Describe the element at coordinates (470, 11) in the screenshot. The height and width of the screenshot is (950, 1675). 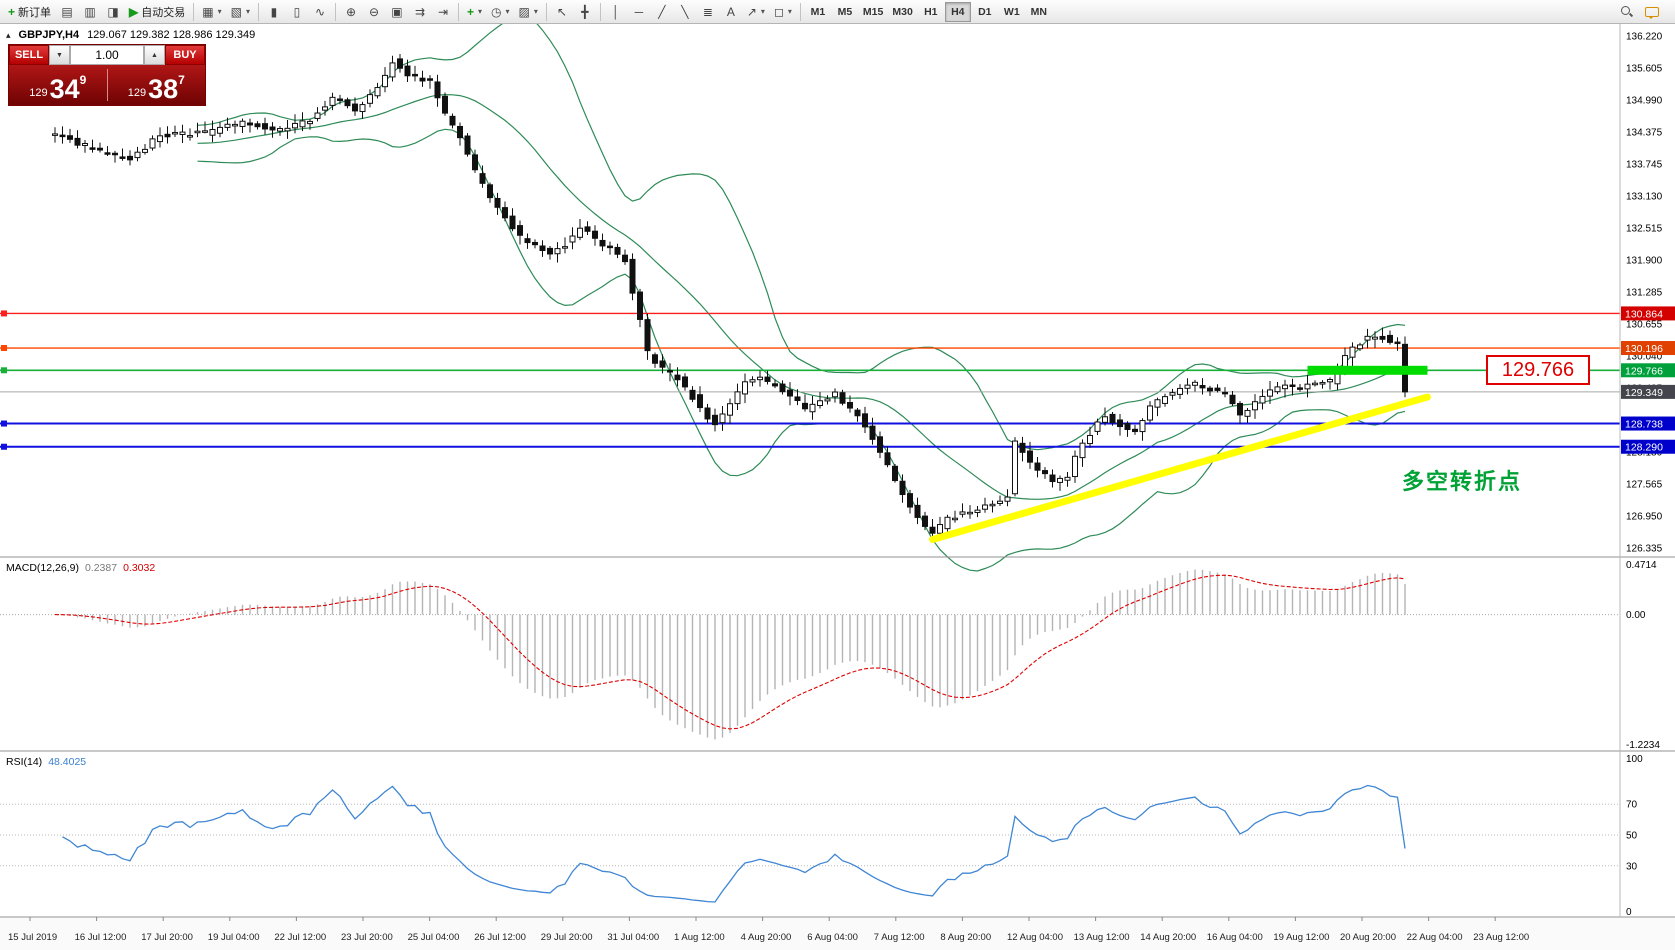
I see `indicators-icon: +` at that location.